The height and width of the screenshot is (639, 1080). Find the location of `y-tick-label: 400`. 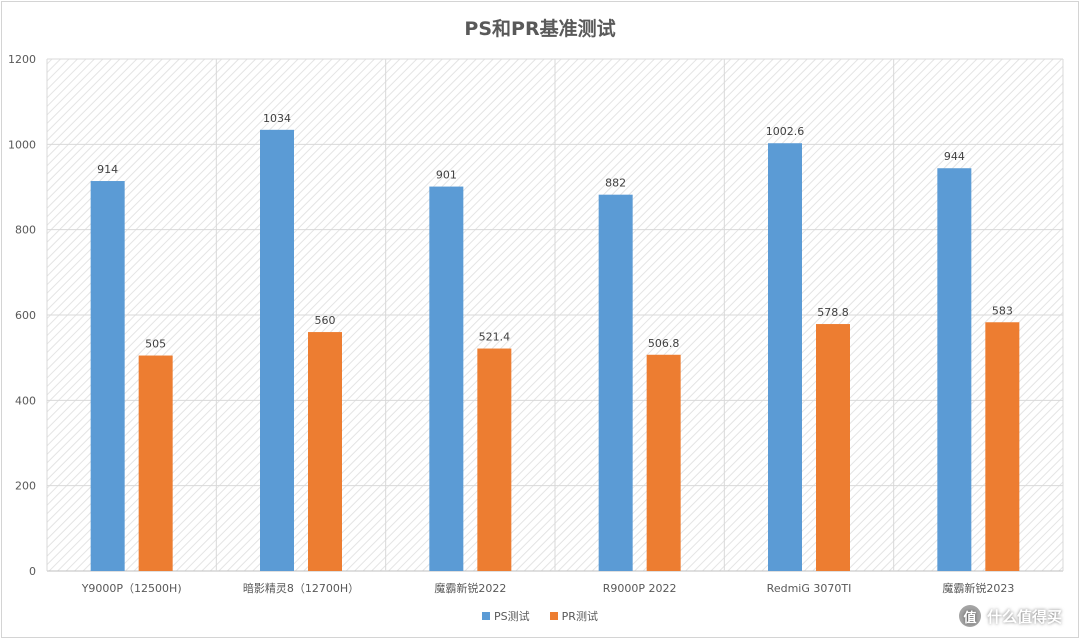

y-tick-label: 400 is located at coordinates (25, 400).